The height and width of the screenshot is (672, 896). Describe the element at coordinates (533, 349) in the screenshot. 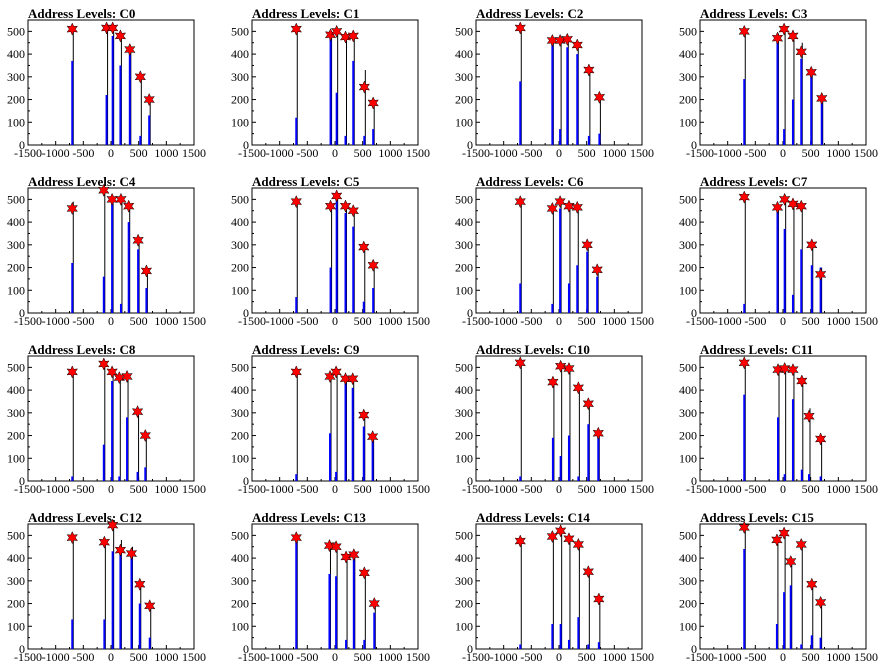

I see `chart-title: Address Levels: C10` at that location.